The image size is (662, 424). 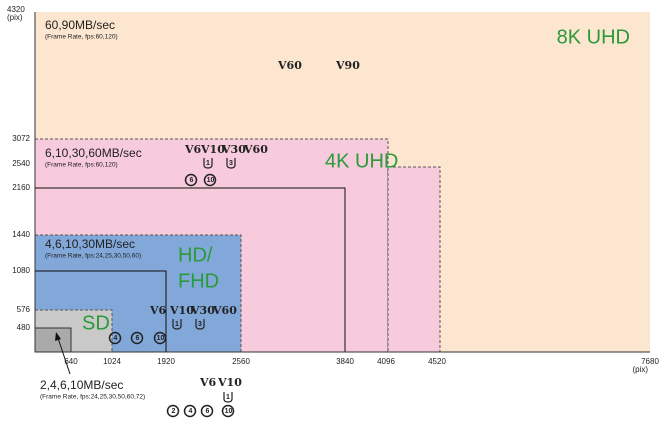 I want to click on speed-label: 4,6,10,30MB/sec, so click(x=90, y=244).